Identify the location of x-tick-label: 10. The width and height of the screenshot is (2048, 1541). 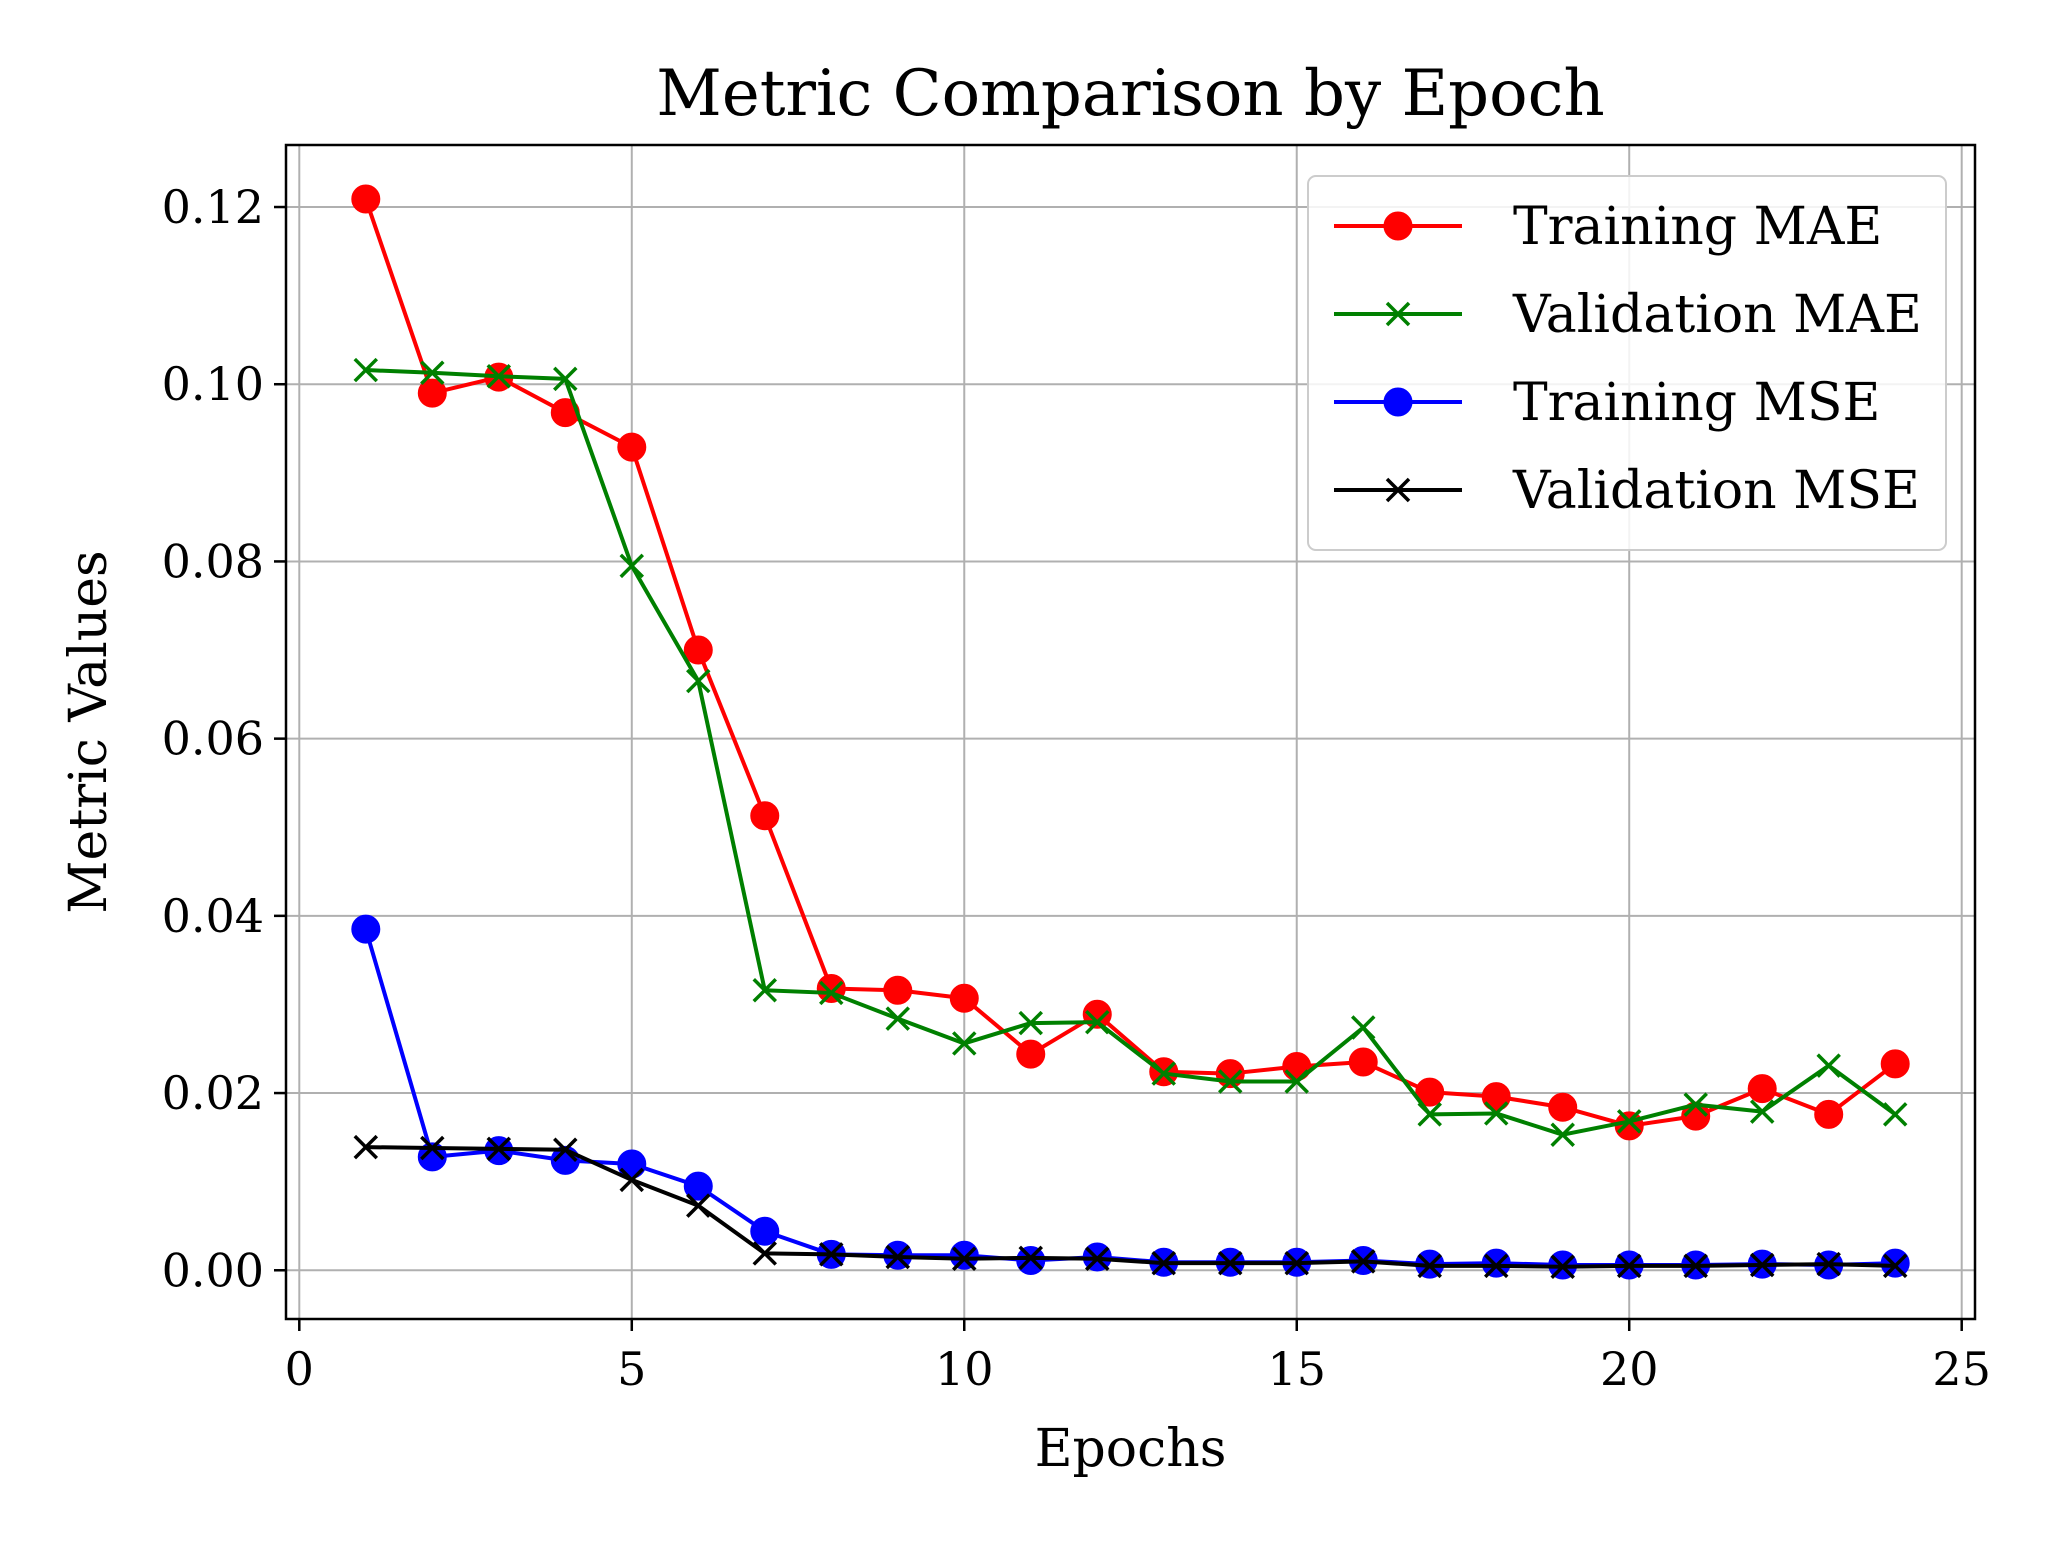
(964, 1369).